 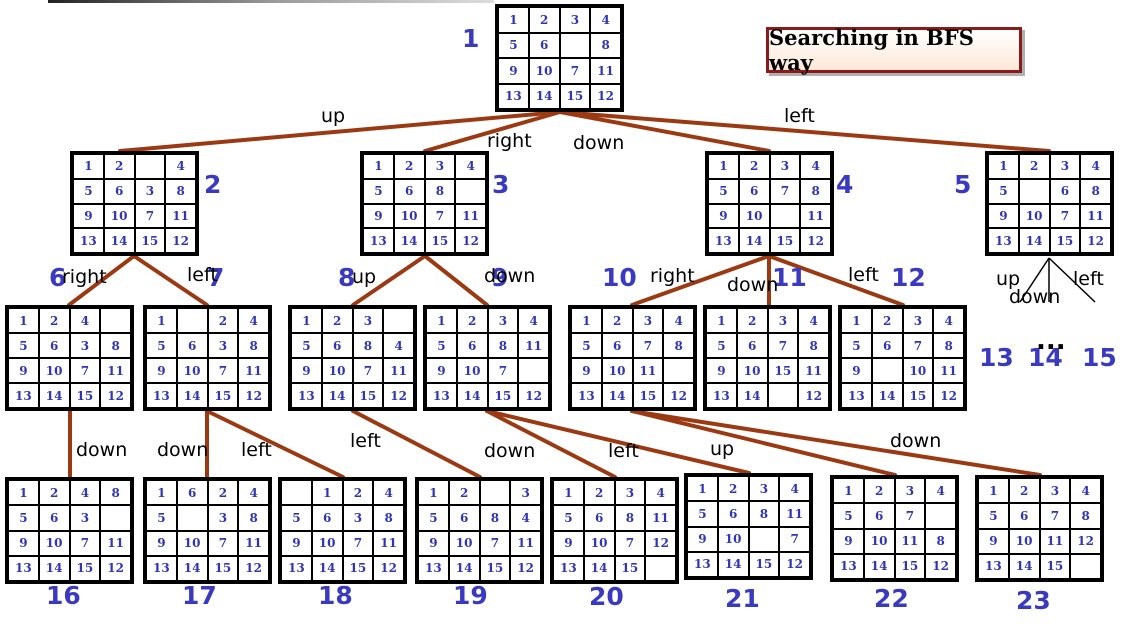 What do you see at coordinates (471, 38) in the screenshot?
I see `node-label-1: 1` at bounding box center [471, 38].